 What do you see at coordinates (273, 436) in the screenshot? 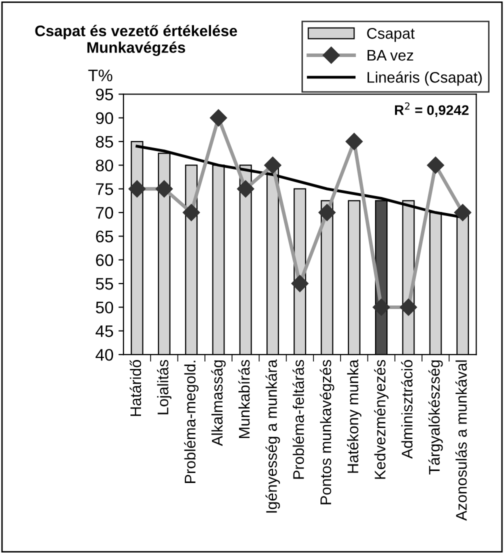
I see `x-tick-label: Igényesség a munkára` at bounding box center [273, 436].